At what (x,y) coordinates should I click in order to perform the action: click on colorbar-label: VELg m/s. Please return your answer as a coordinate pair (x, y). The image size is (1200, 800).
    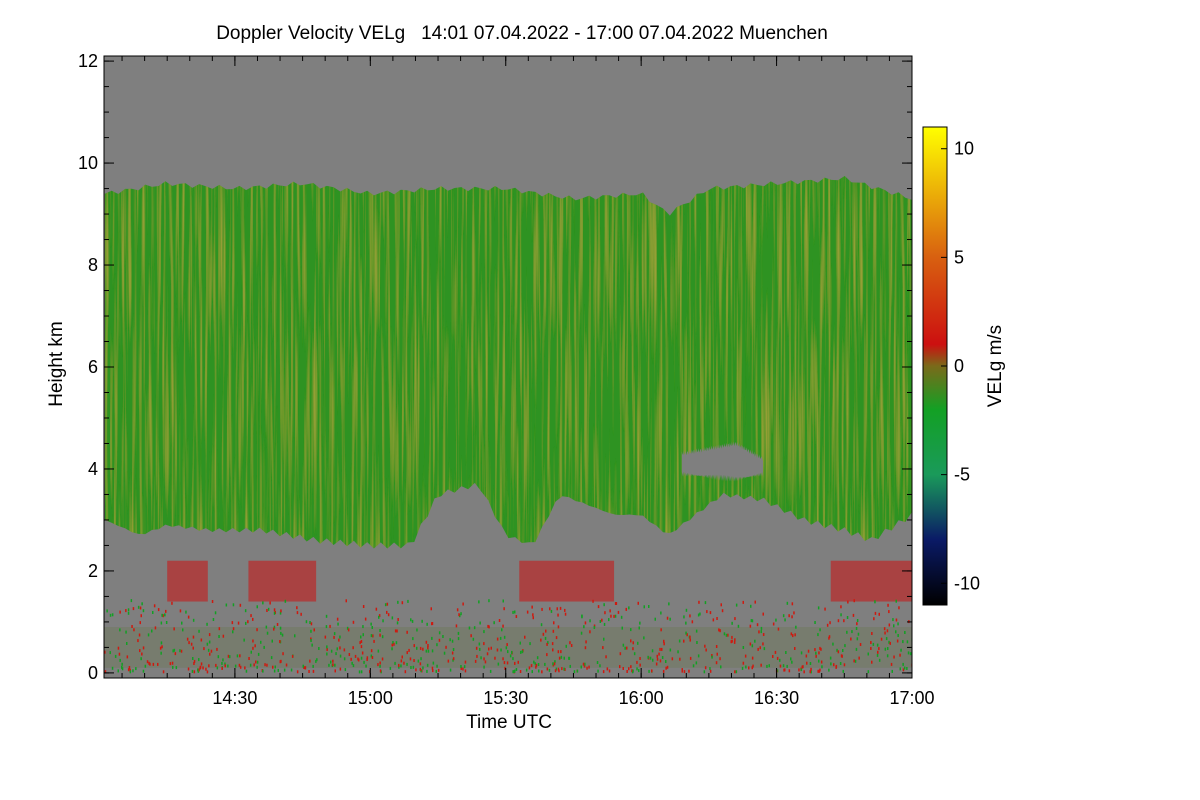
    Looking at the image, I should click on (995, 366).